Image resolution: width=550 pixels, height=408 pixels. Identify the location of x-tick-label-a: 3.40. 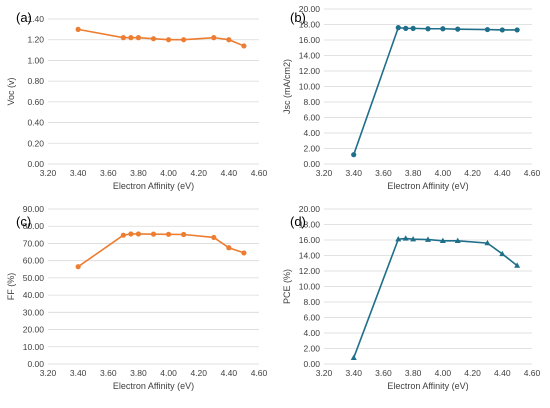
(78, 173).